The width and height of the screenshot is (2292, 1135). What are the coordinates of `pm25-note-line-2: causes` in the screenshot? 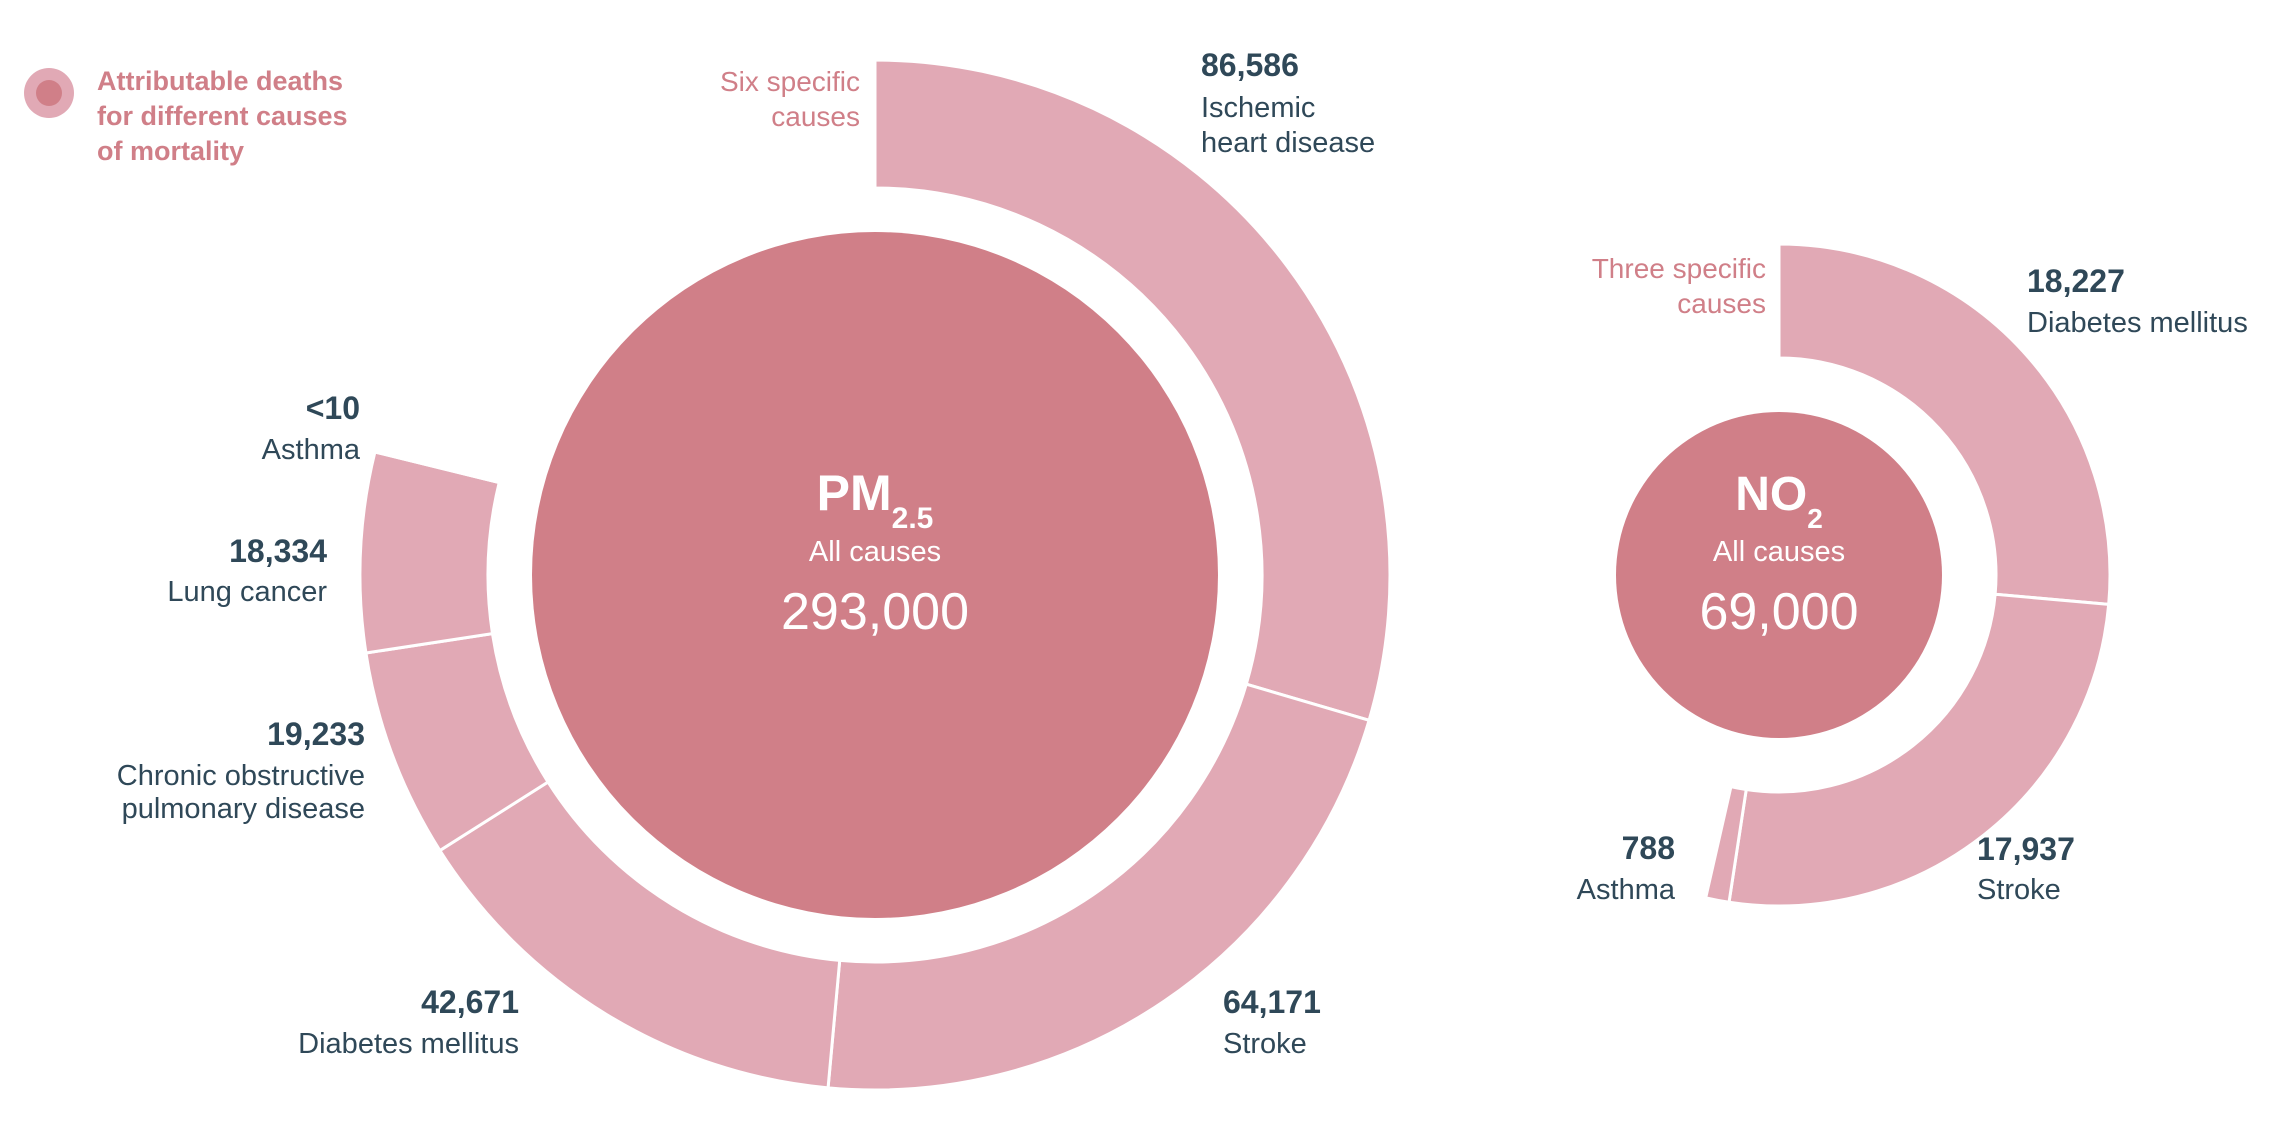 It's located at (815, 116).